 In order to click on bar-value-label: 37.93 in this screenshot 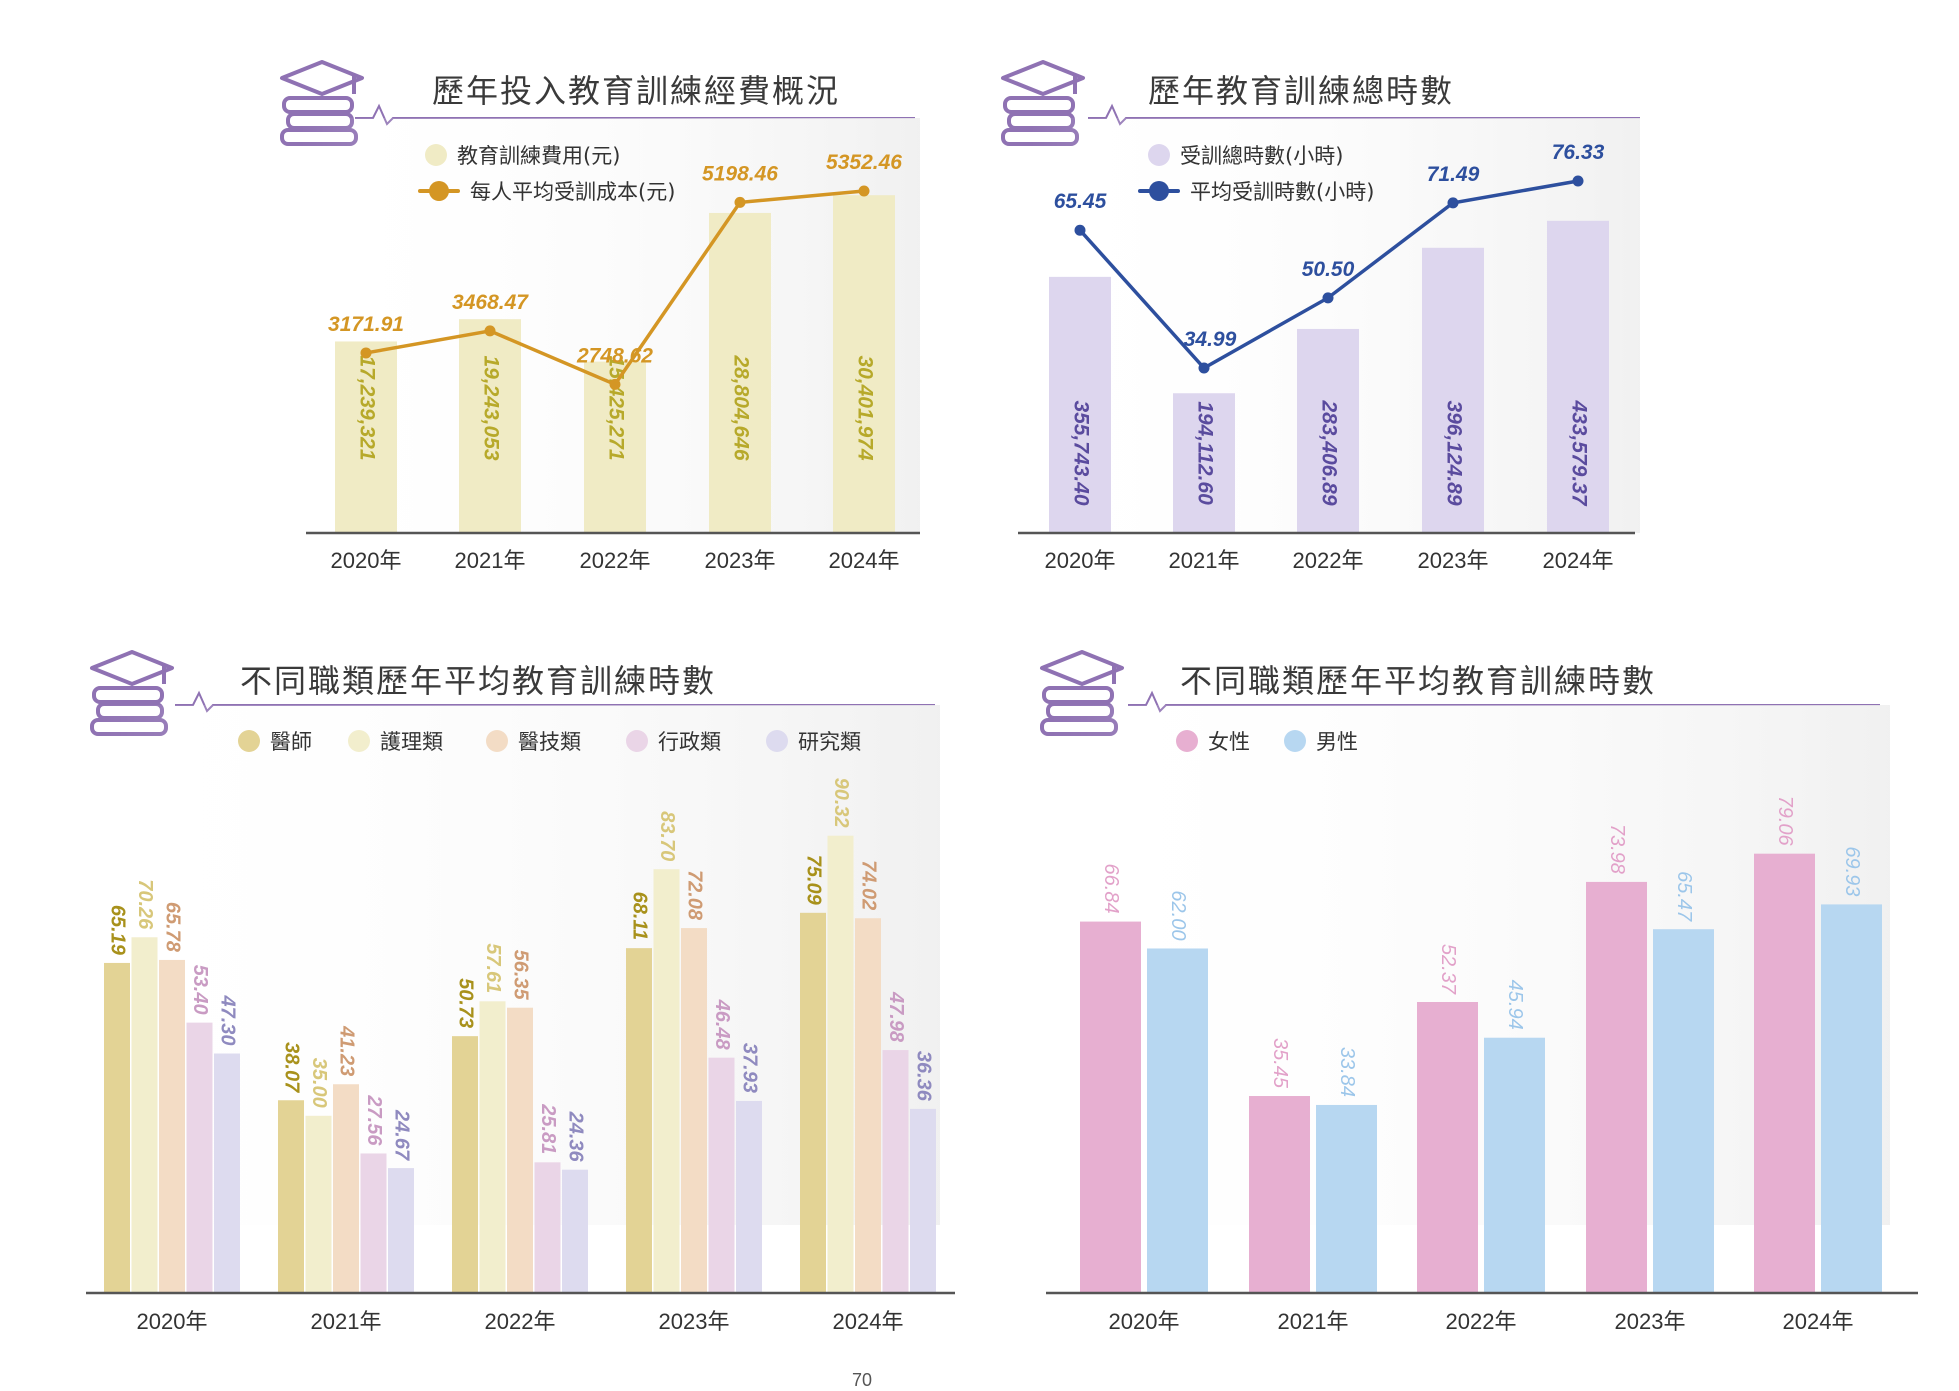, I will do `click(750, 1068)`.